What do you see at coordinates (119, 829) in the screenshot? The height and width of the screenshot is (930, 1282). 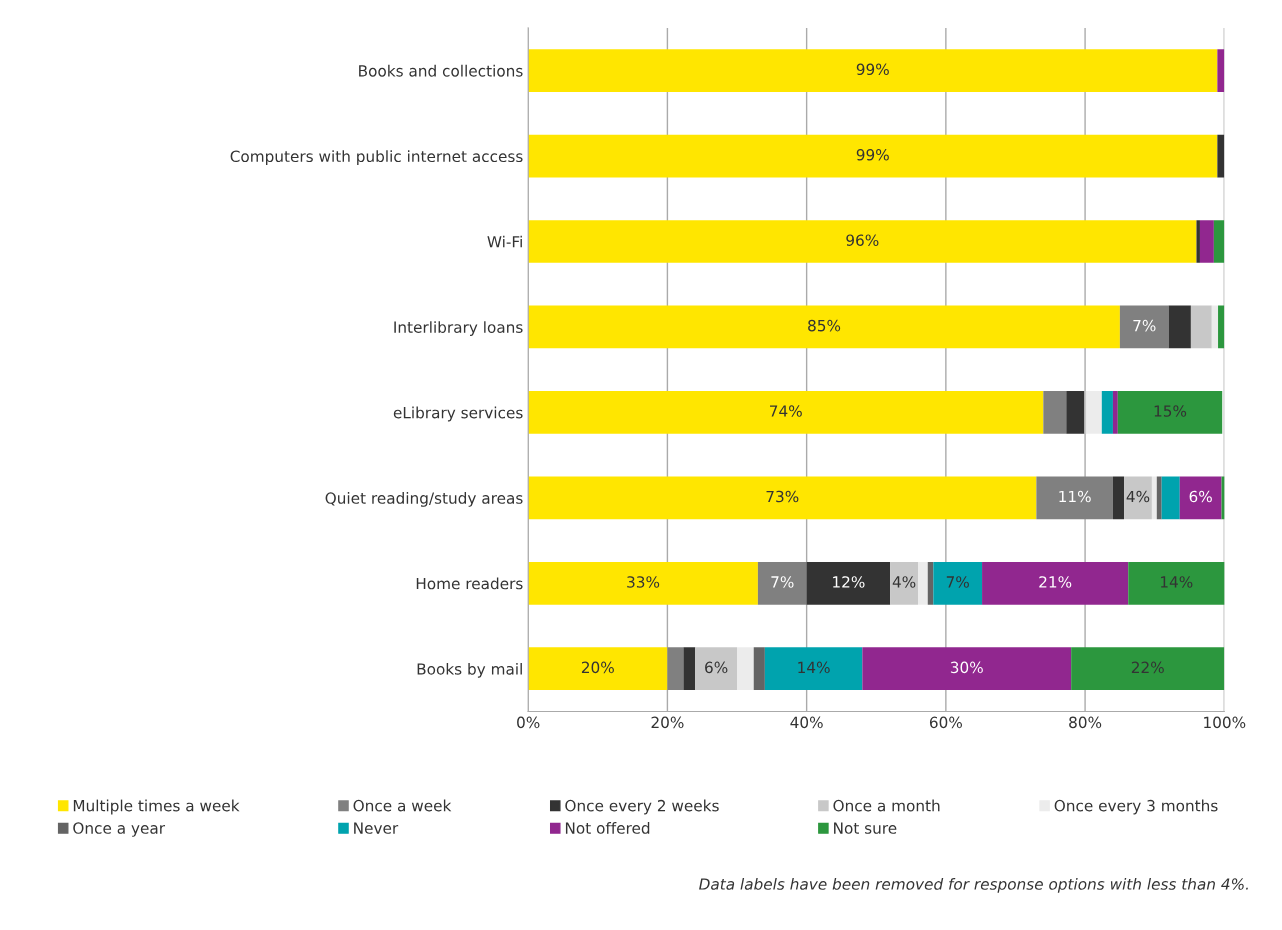 I see `legend-label: Once a year` at bounding box center [119, 829].